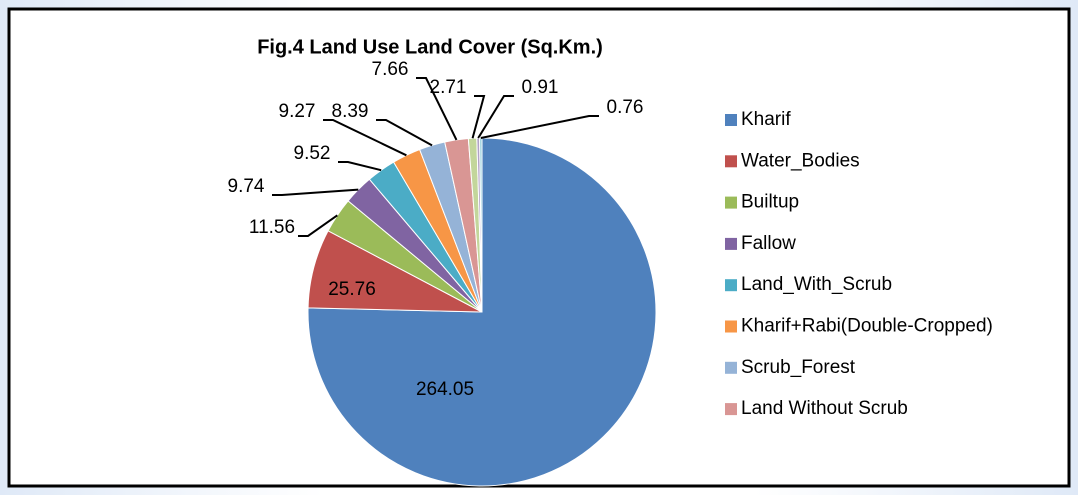  What do you see at coordinates (816, 284) in the screenshot?
I see `legend-label: Land_With_Scrub` at bounding box center [816, 284].